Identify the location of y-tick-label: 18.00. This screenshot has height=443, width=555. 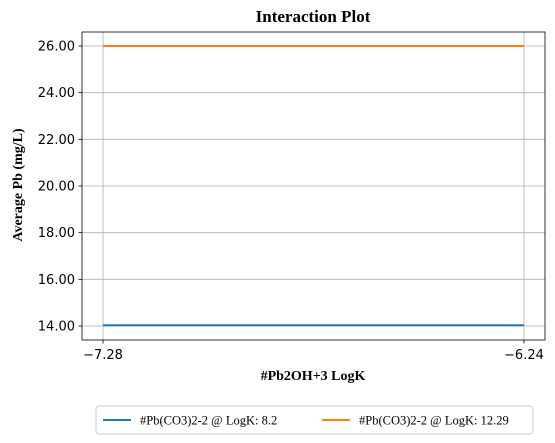
(56, 233).